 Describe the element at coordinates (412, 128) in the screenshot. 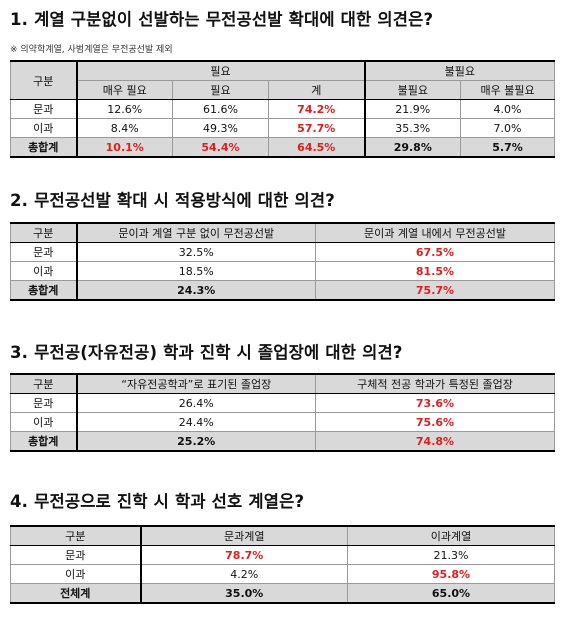

I see `table-cell: 35.3%` at that location.